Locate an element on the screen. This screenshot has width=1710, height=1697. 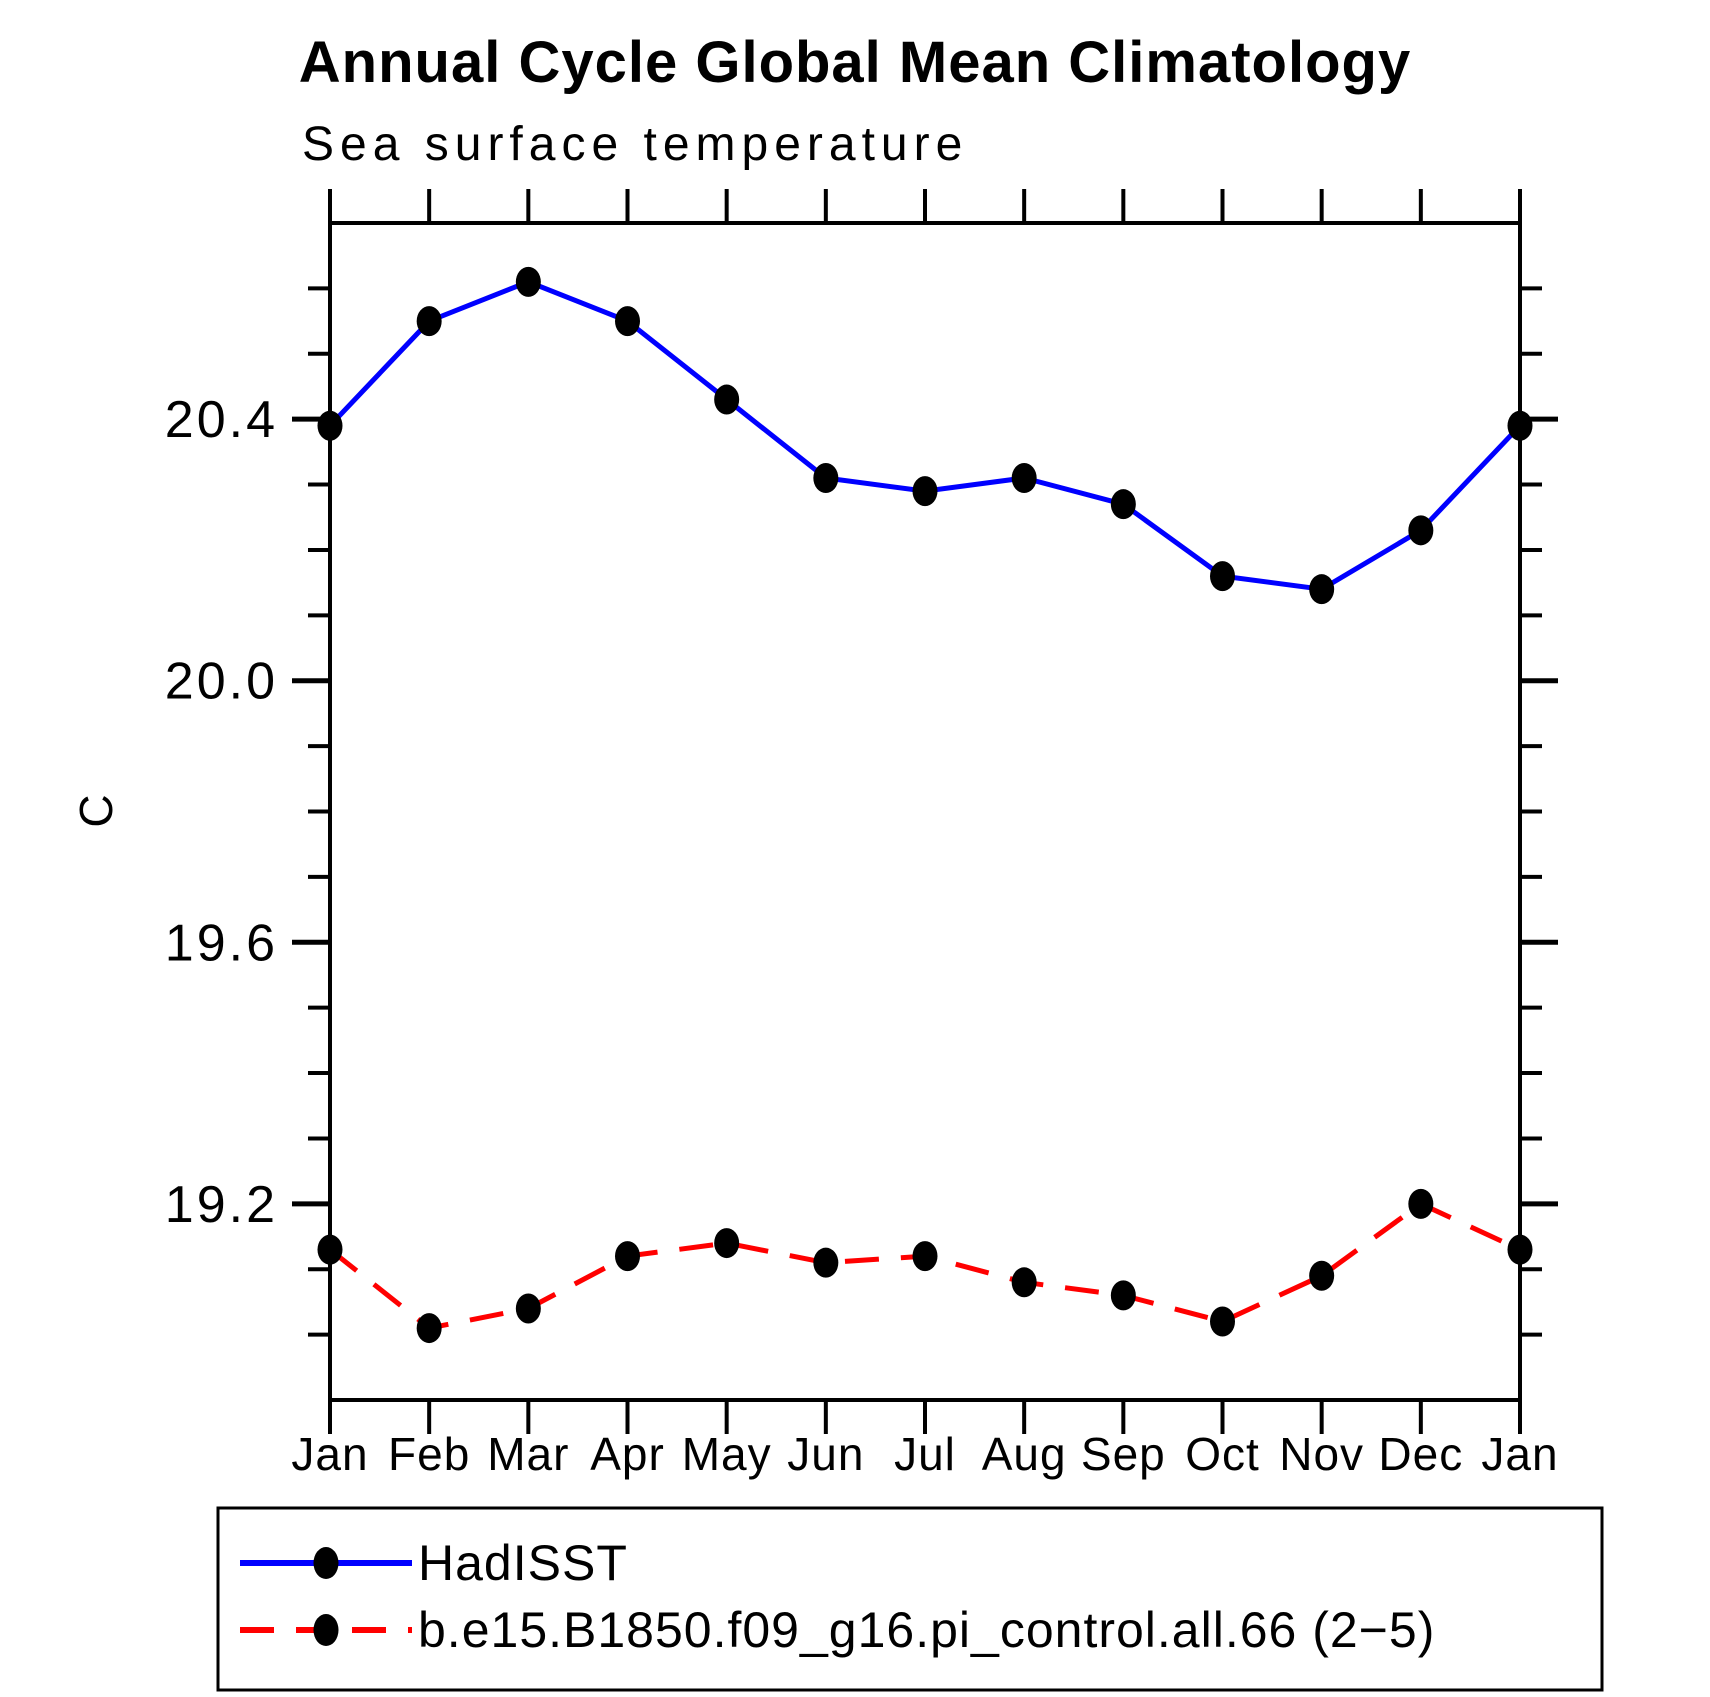
legend-box is located at coordinates (910, 1599).